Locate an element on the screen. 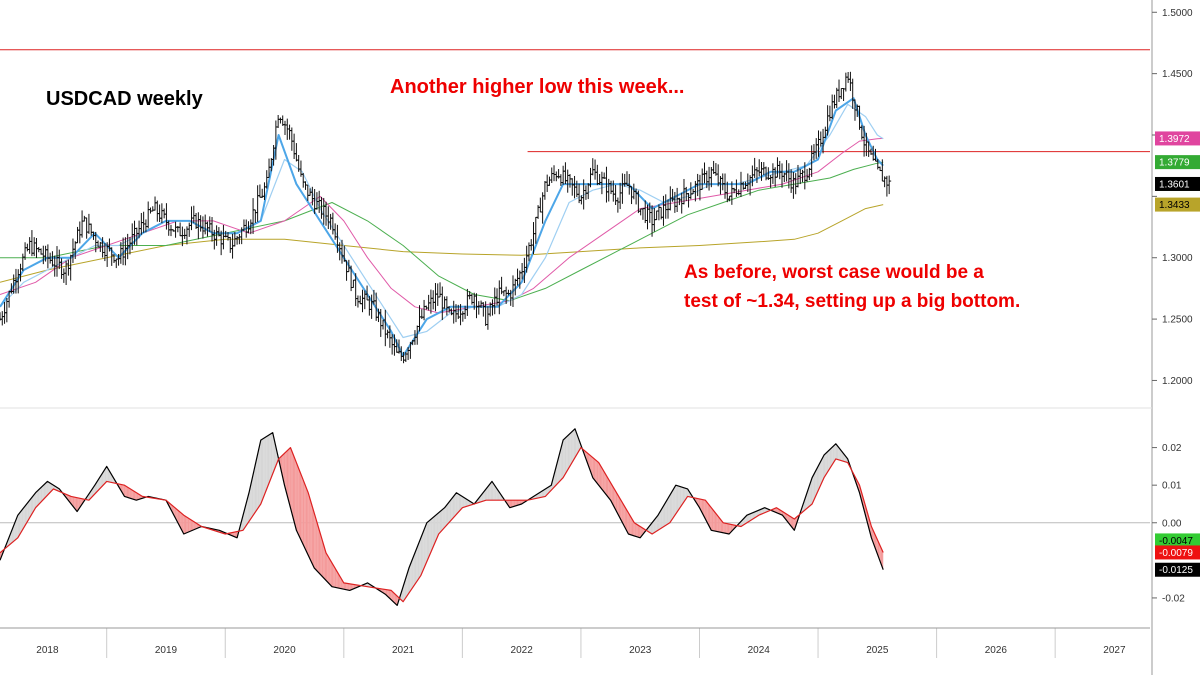 This screenshot has height=675, width=1200. osc-tick-label: -0.02 is located at coordinates (1173, 598).